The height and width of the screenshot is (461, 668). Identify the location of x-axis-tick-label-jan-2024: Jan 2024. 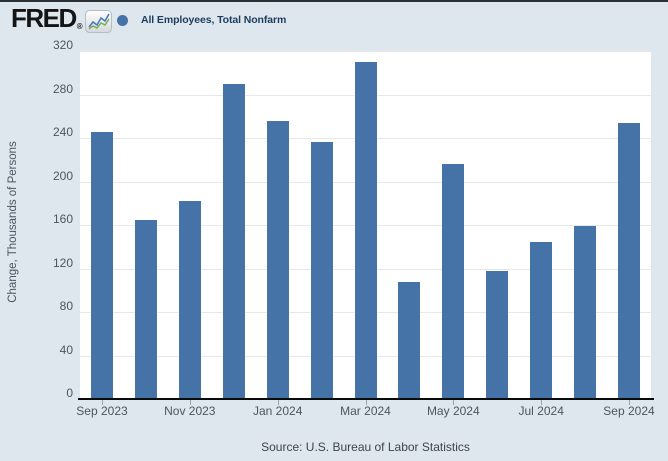
(277, 411).